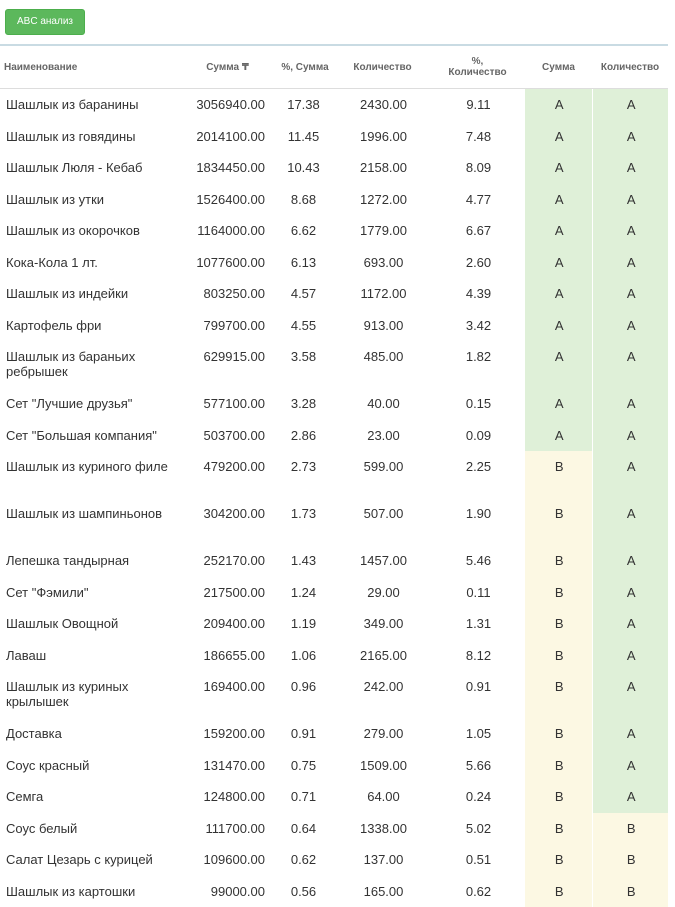  What do you see at coordinates (227, 694) in the screenshot?
I see `cell-value: 169400.00` at bounding box center [227, 694].